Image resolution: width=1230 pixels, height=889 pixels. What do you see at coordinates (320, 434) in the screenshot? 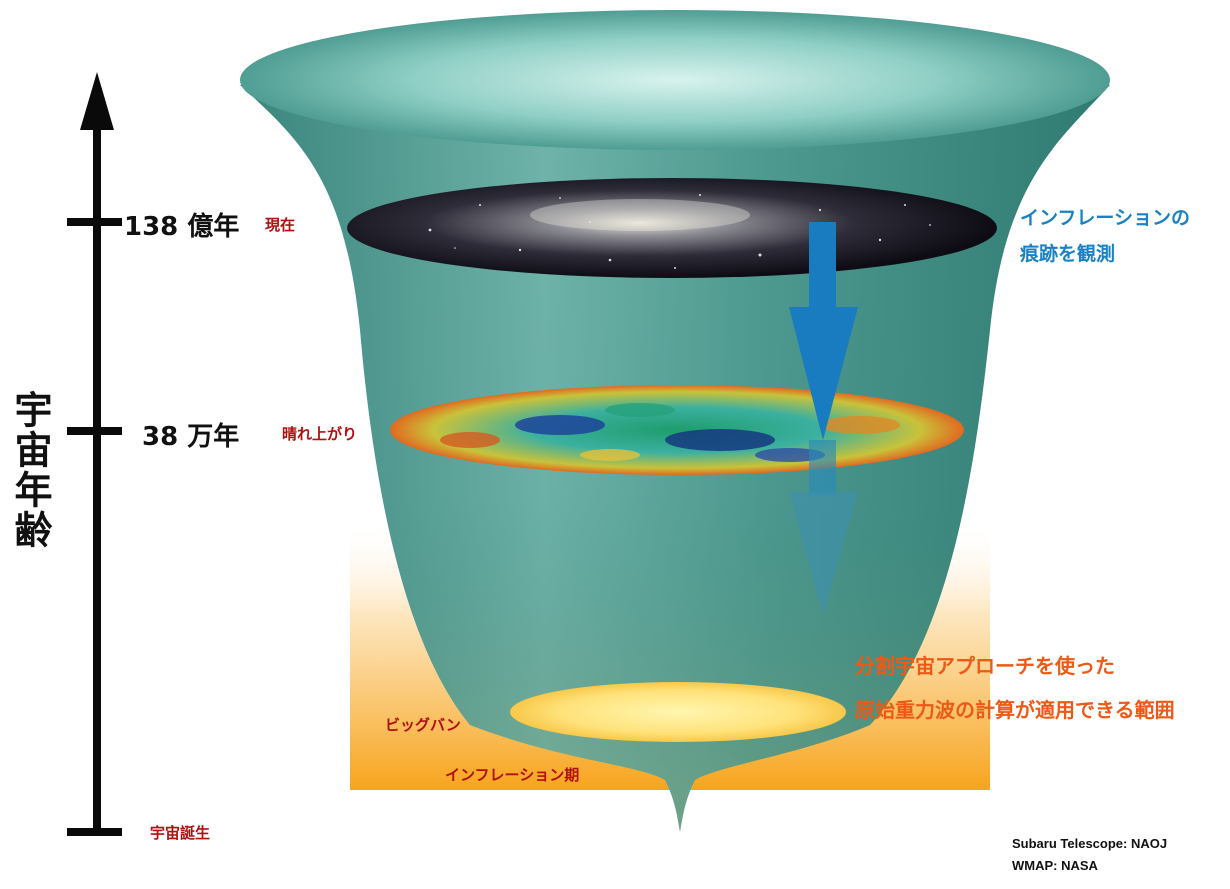
I see `note-recombination: 晴れ上がり` at bounding box center [320, 434].